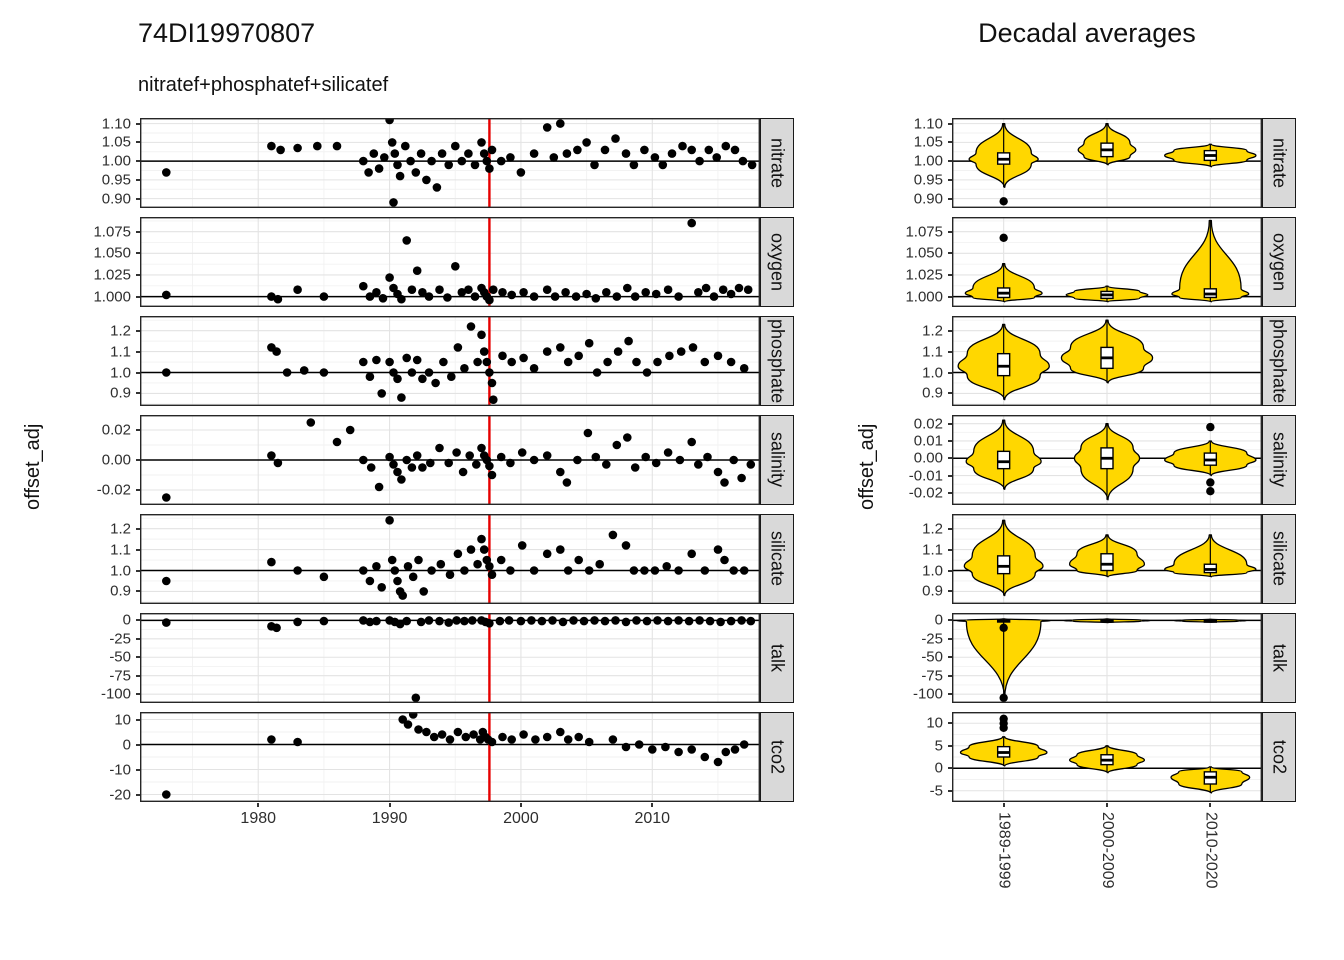 The height and width of the screenshot is (960, 1344). What do you see at coordinates (1279, 163) in the screenshot?
I see `facet-strip-label: nitrate` at bounding box center [1279, 163].